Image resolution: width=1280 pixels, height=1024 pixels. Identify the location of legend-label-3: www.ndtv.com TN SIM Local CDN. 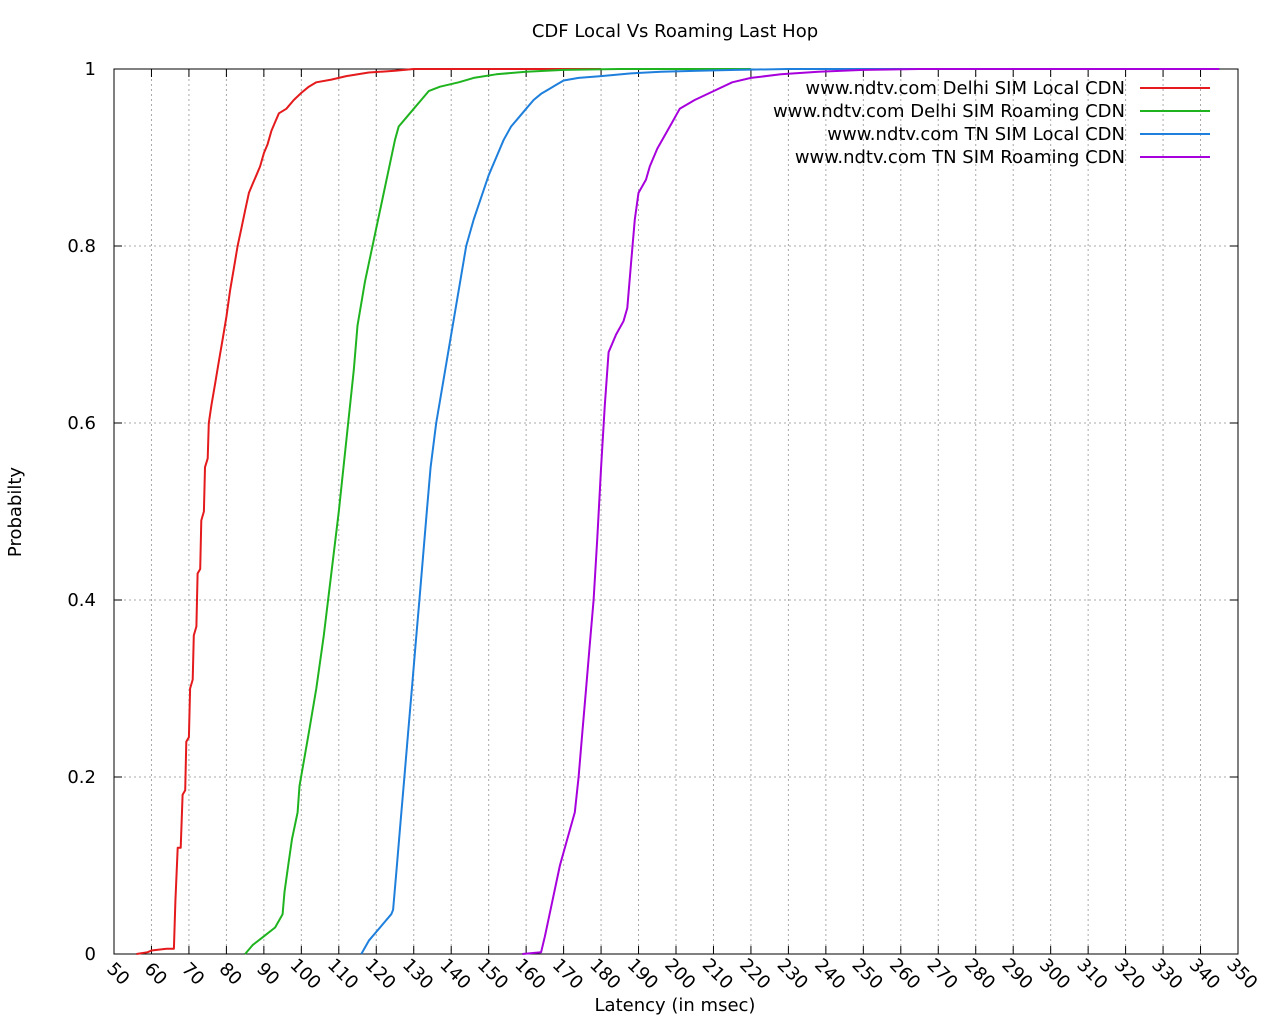
(976, 134).